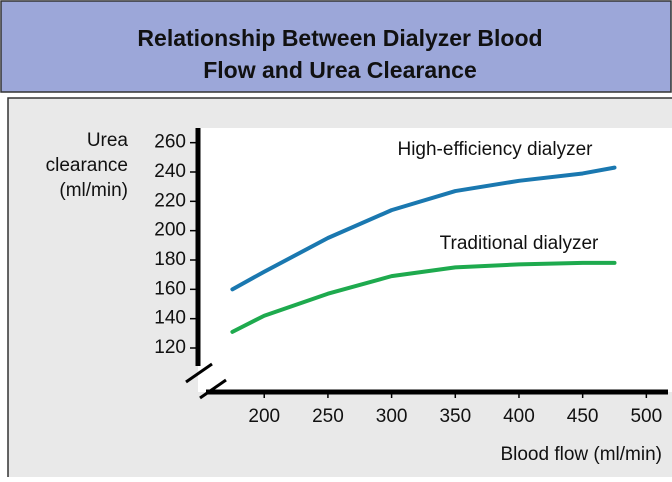 The height and width of the screenshot is (482, 672). Describe the element at coordinates (170, 259) in the screenshot. I see `y-tick-label: 180` at that location.